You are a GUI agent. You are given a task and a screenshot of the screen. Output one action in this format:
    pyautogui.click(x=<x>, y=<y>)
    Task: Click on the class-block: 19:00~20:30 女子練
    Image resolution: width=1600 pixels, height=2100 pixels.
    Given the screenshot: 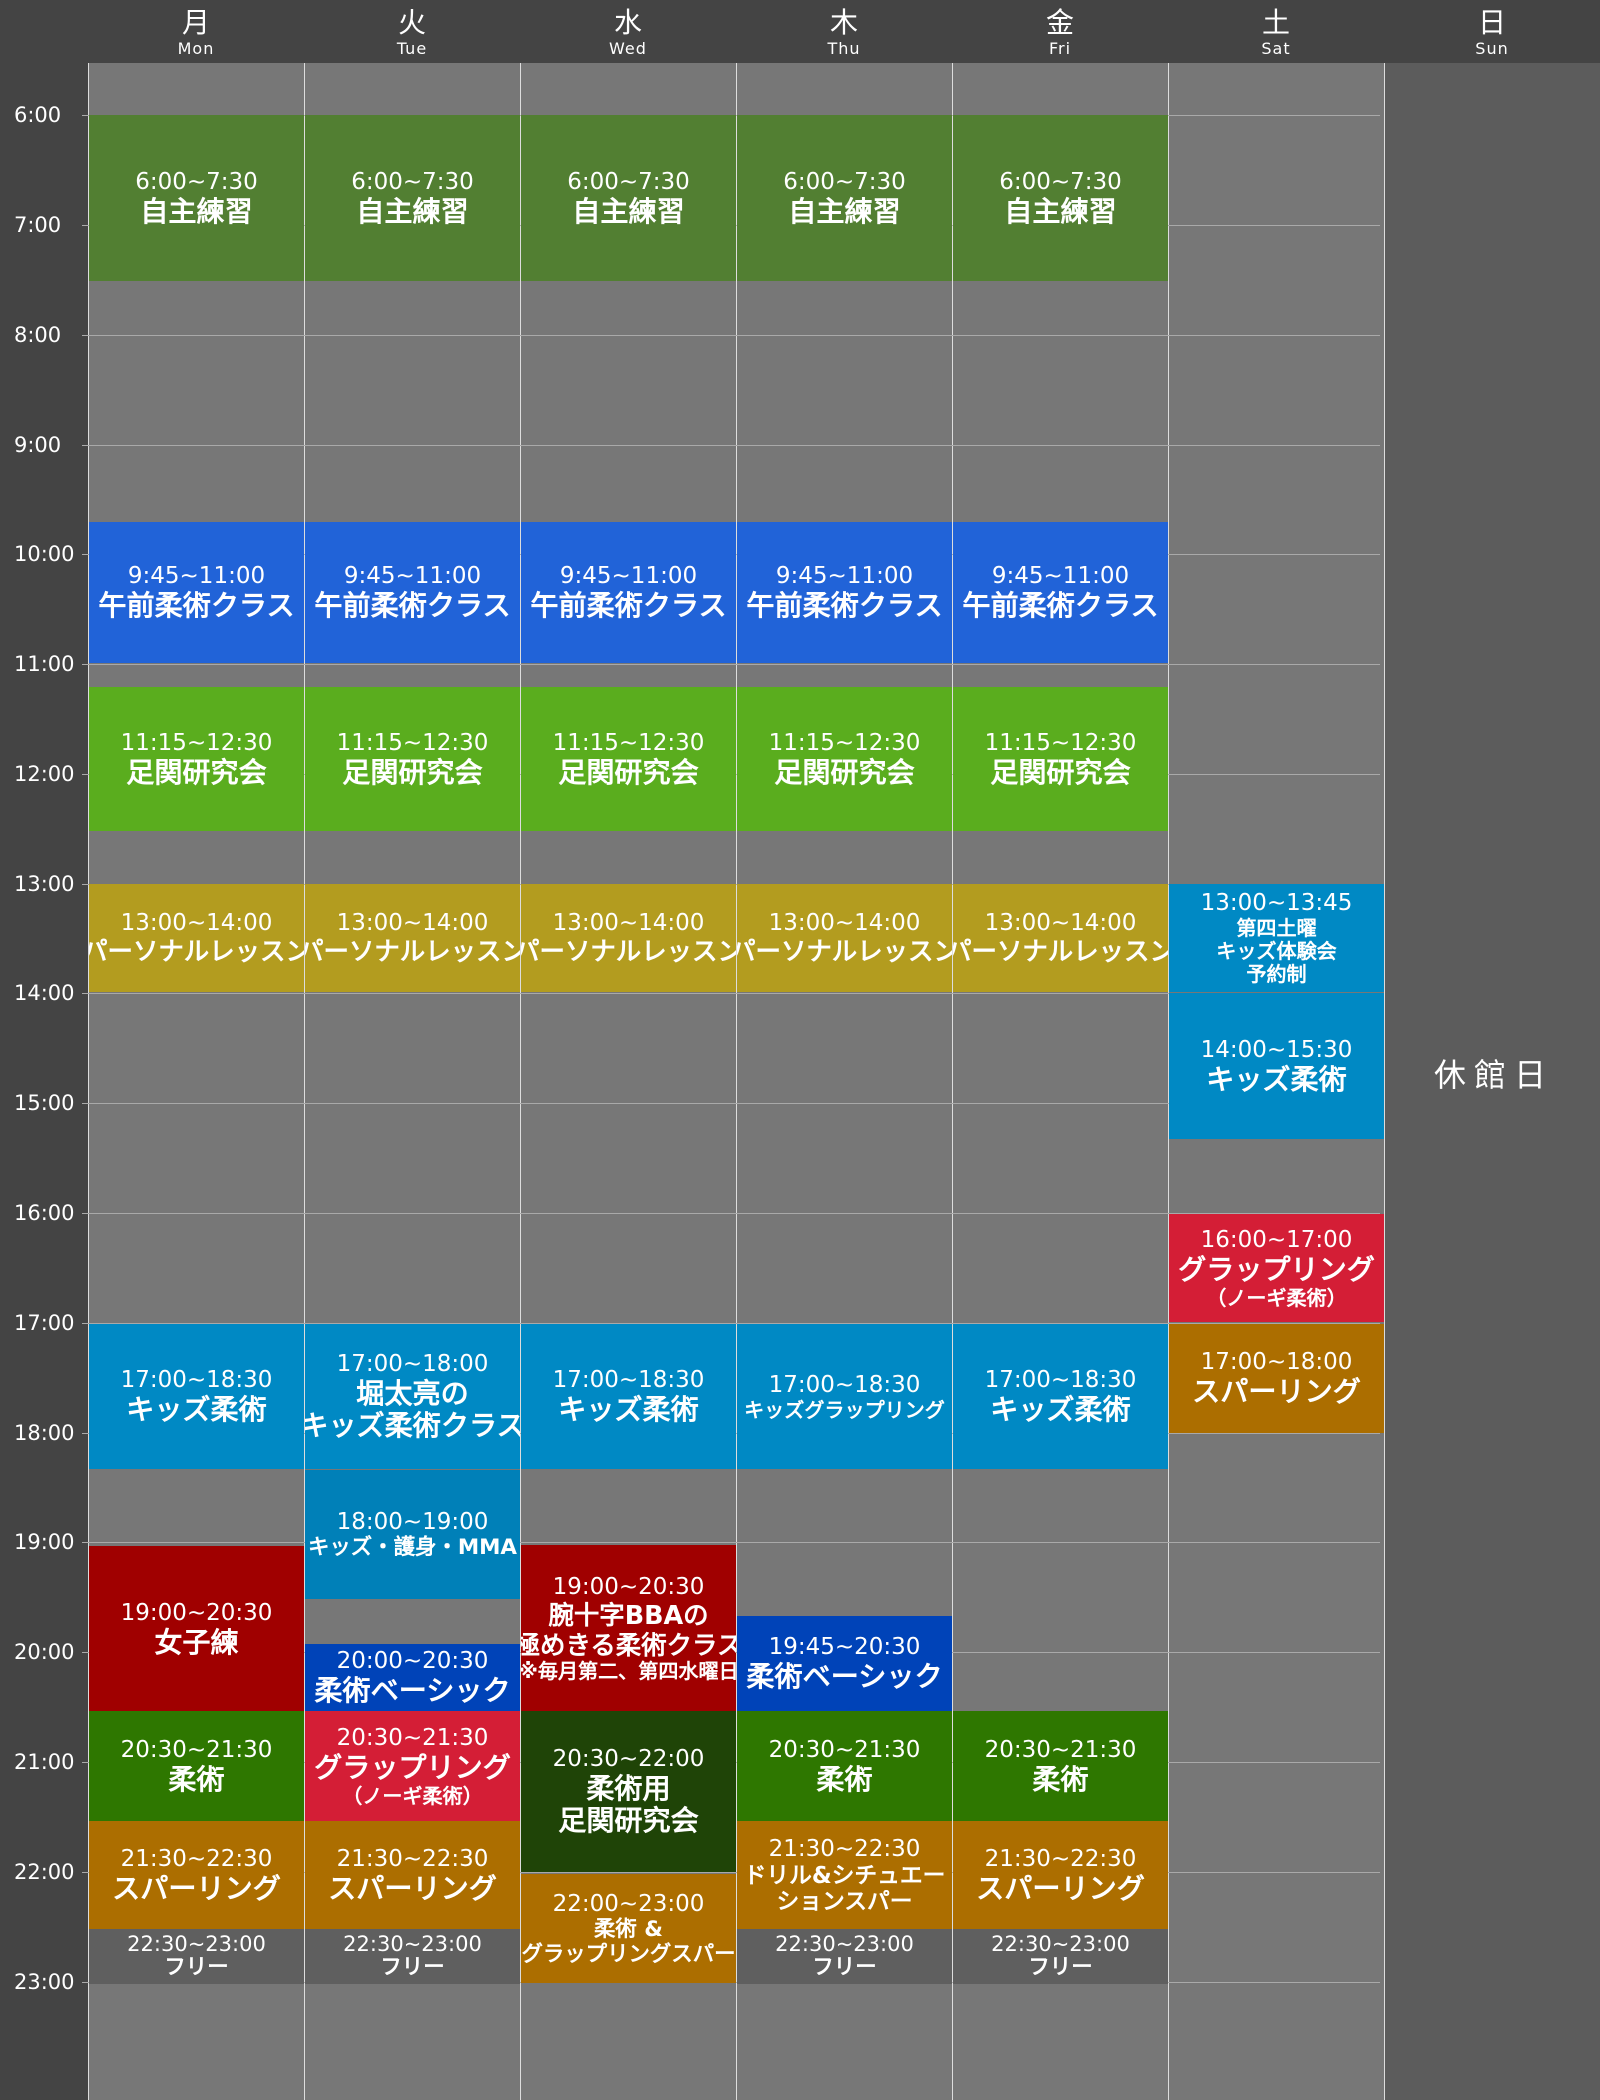 What is the action you would take?
    pyautogui.click(x=196, y=1629)
    